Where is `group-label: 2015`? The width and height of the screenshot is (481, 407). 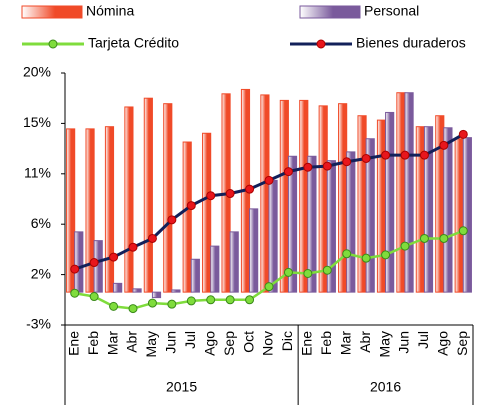
group-label: 2015 is located at coordinates (181, 387).